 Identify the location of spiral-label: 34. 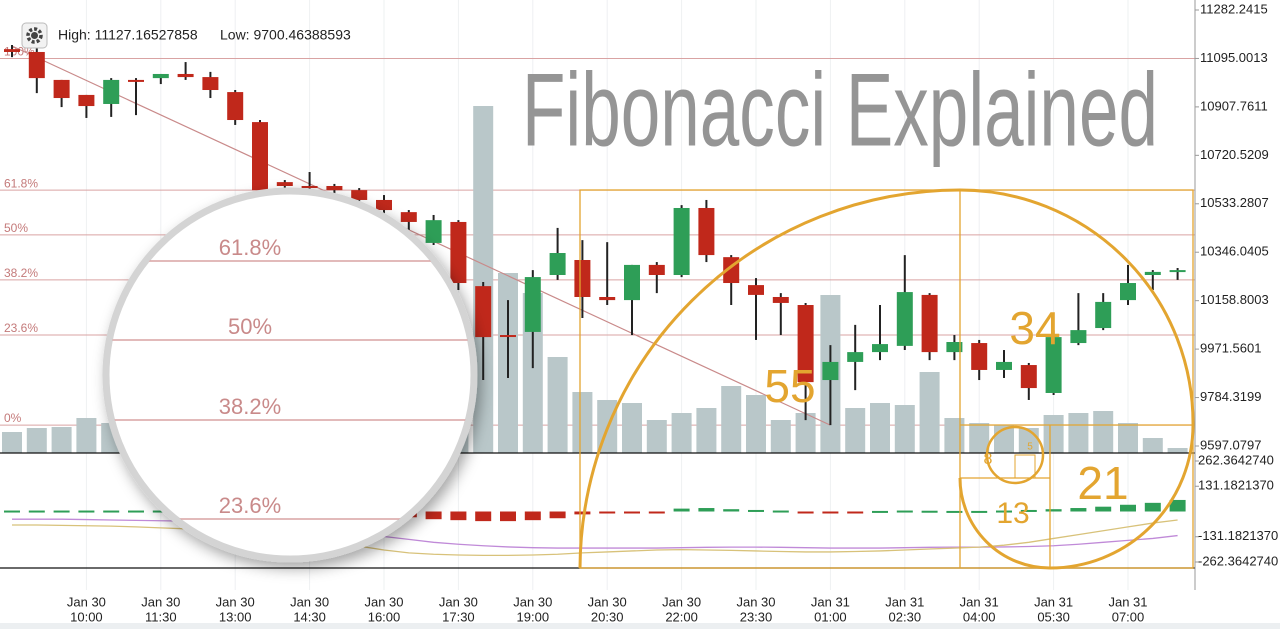
(1034, 328).